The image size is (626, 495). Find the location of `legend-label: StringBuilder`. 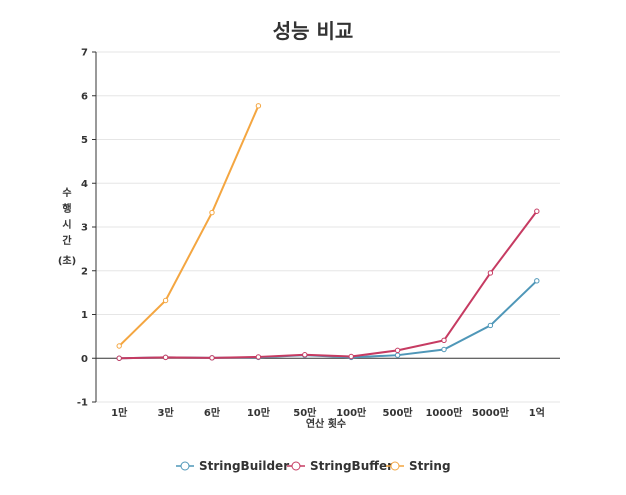

legend-label: StringBuilder is located at coordinates (244, 466).